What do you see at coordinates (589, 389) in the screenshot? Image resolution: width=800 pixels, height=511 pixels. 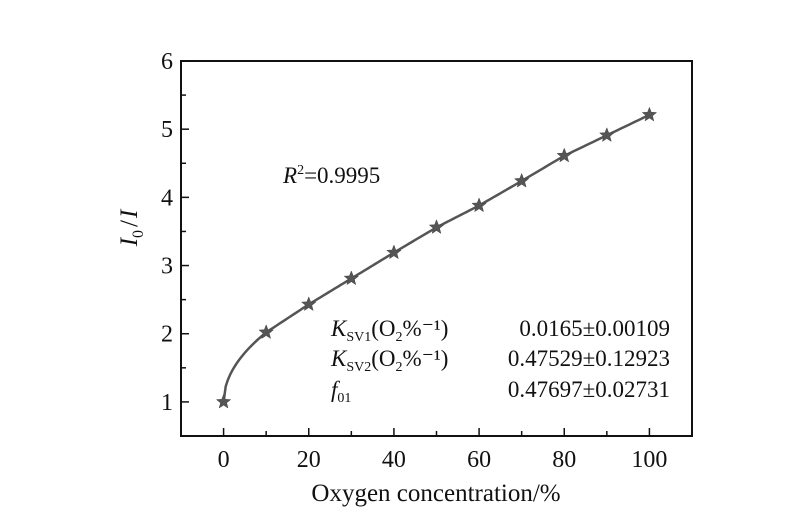 I see `f01-value: 0.47697±0.02731` at bounding box center [589, 389].